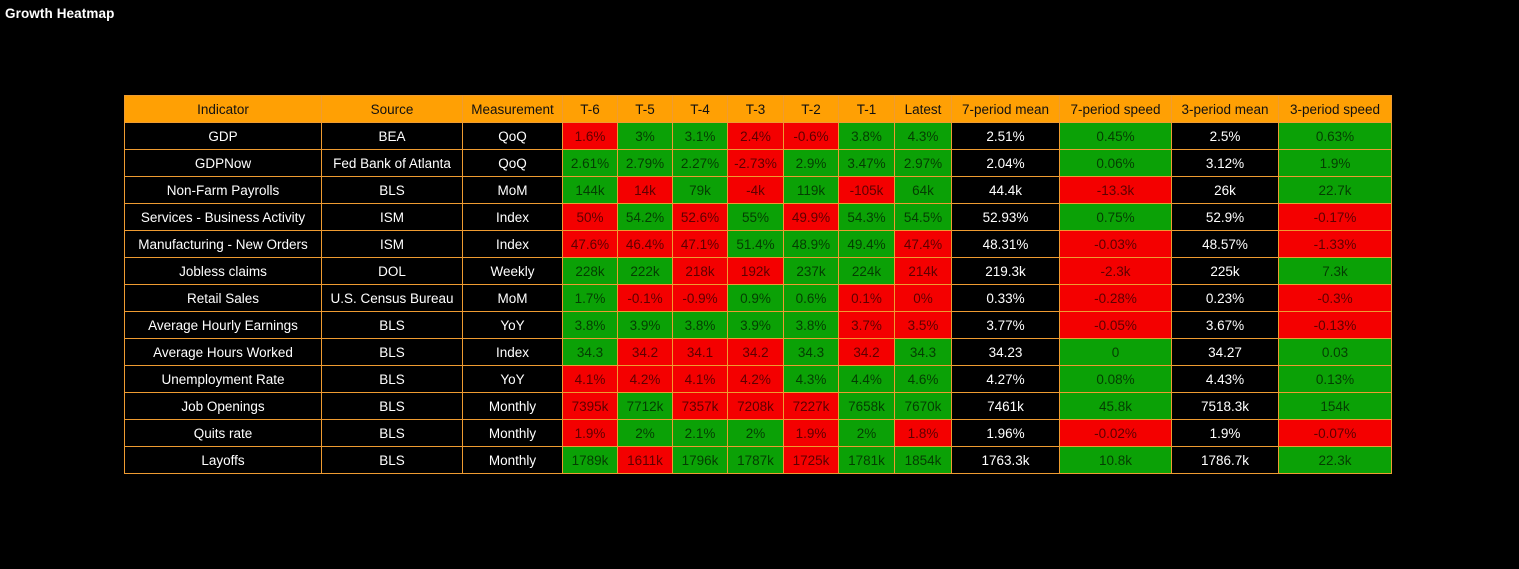  Describe the element at coordinates (700, 352) in the screenshot. I see `period-value-cell: 34.1` at that location.